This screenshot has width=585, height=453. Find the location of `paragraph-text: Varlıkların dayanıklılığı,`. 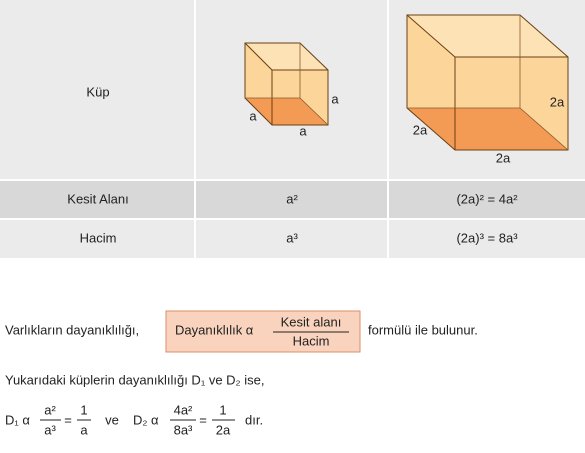

paragraph-text: Varlıkların dayanıklılığı, is located at coordinates (72, 329).